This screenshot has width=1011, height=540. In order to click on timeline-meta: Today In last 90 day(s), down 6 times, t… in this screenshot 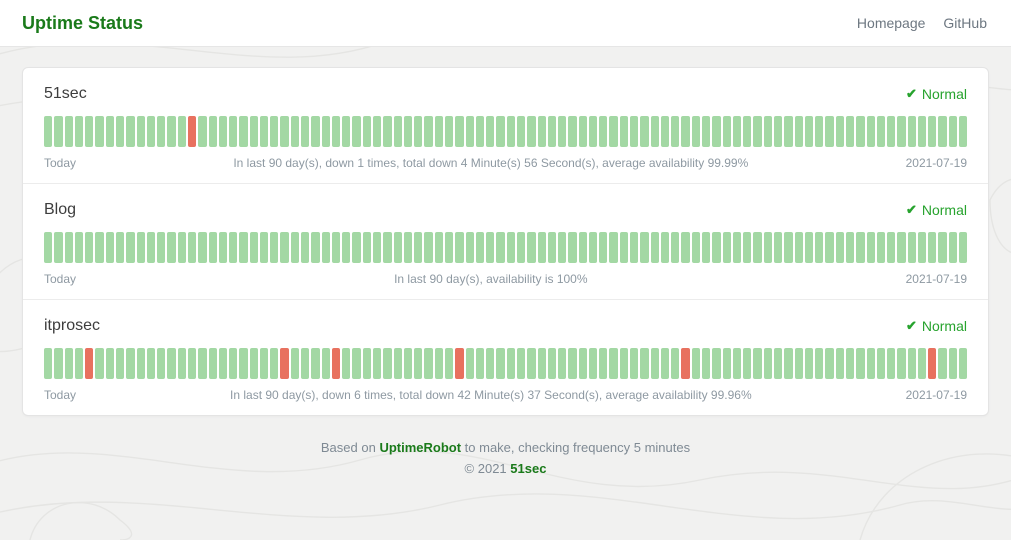, I will do `click(505, 395)`.